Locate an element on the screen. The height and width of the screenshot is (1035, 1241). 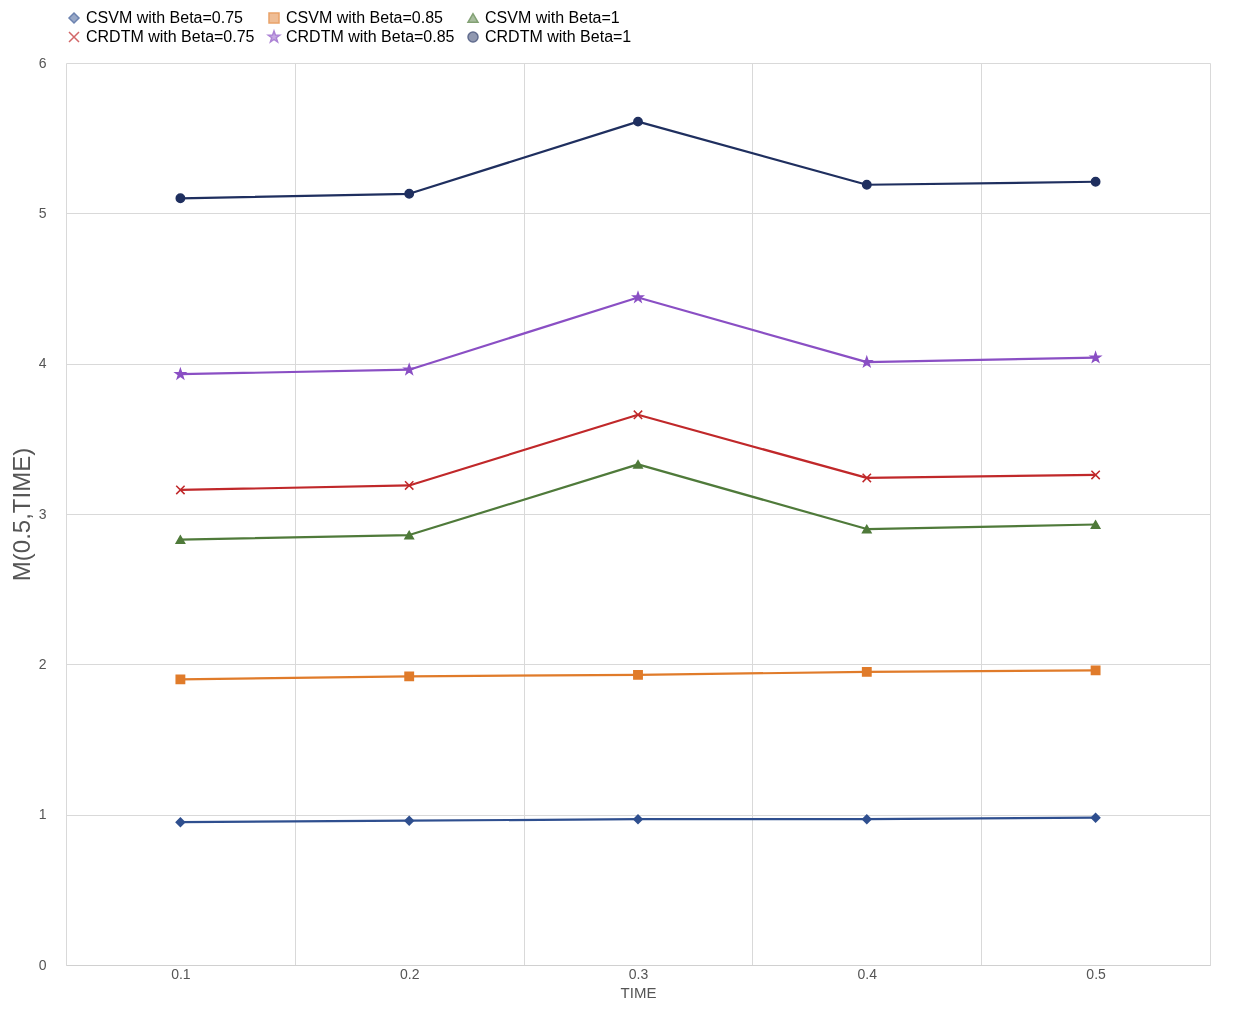
x-tick-label: 0.2 is located at coordinates (409, 973).